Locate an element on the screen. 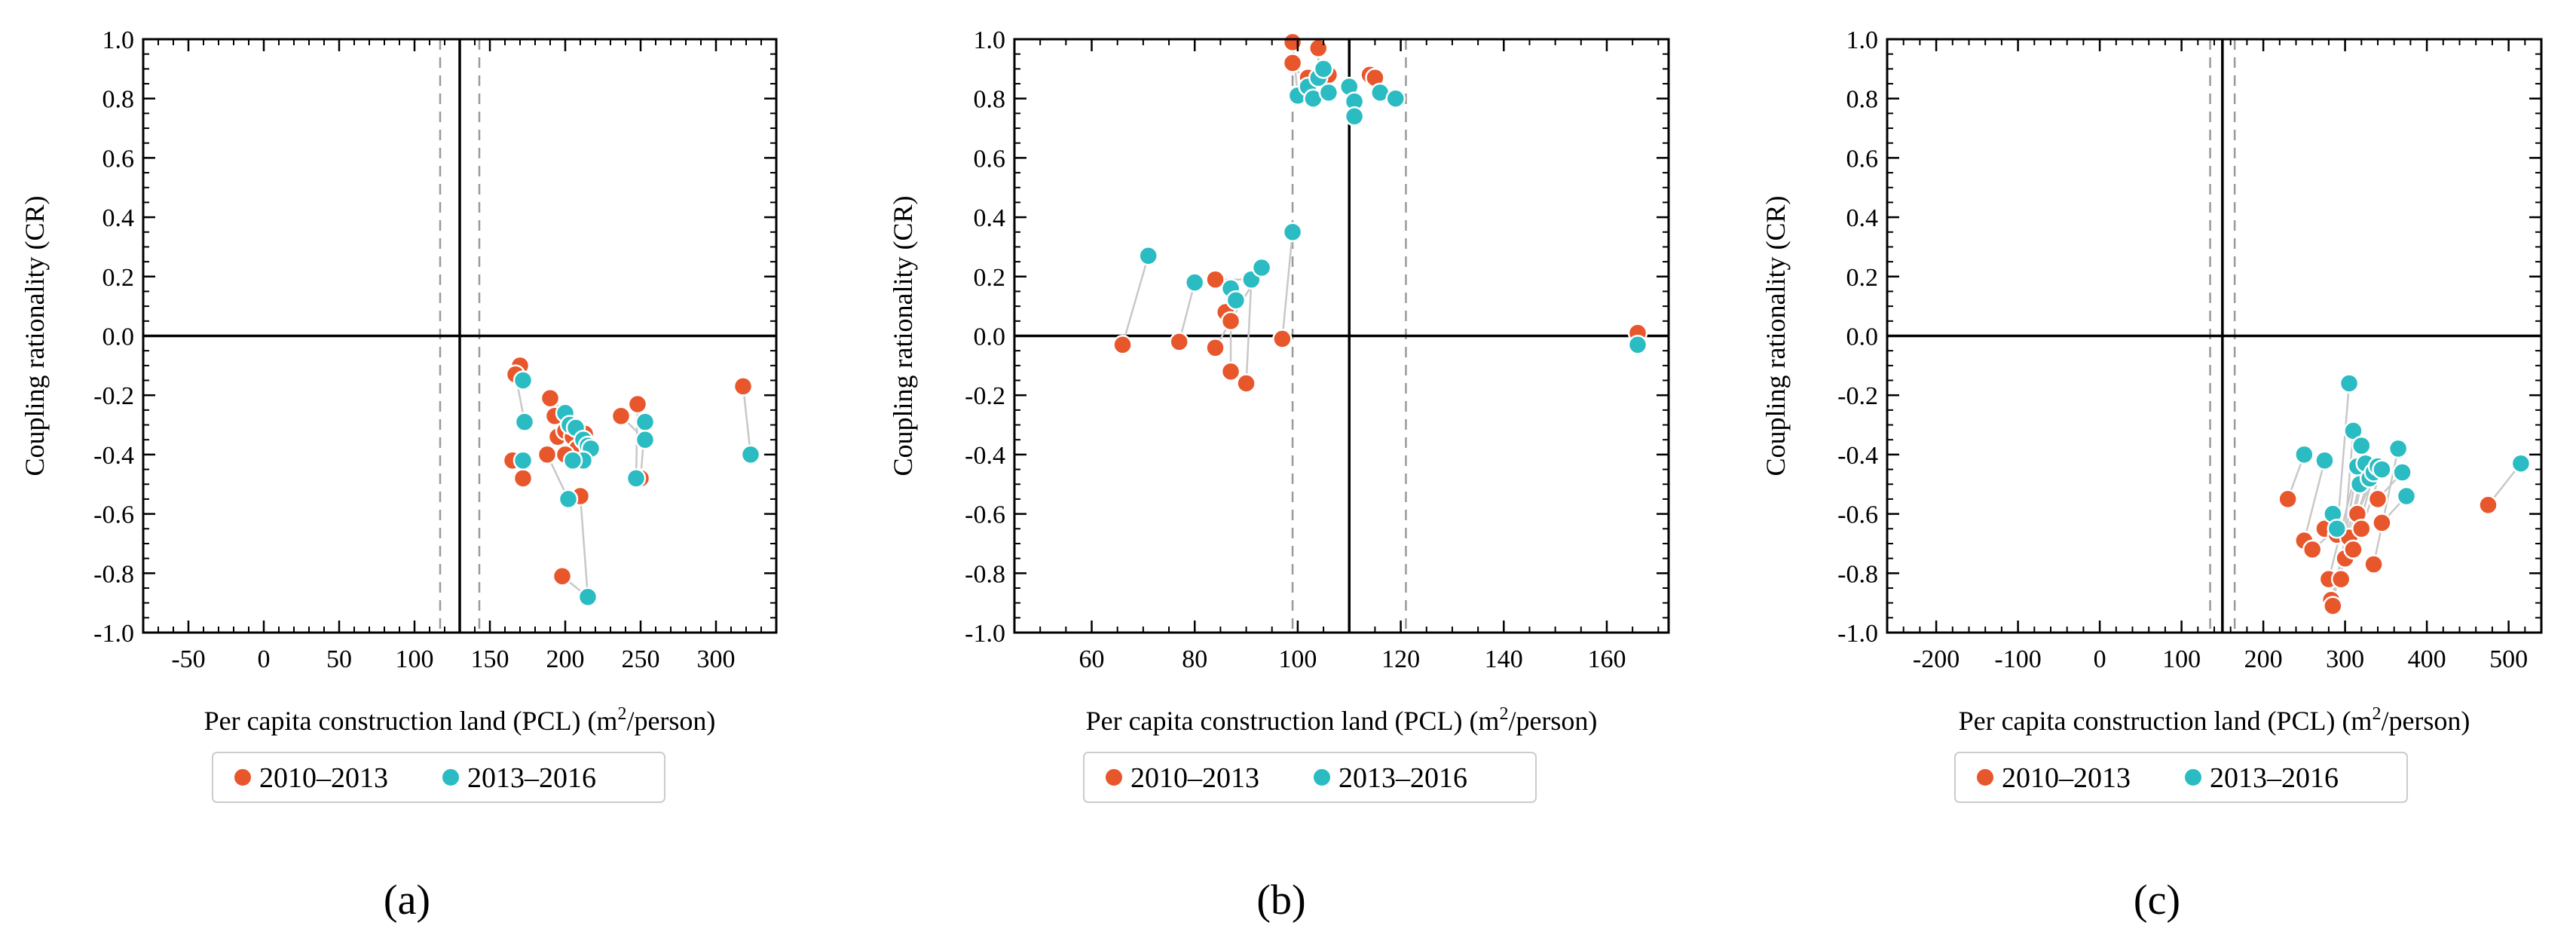  x-tick-label: 60 is located at coordinates (1092, 659).